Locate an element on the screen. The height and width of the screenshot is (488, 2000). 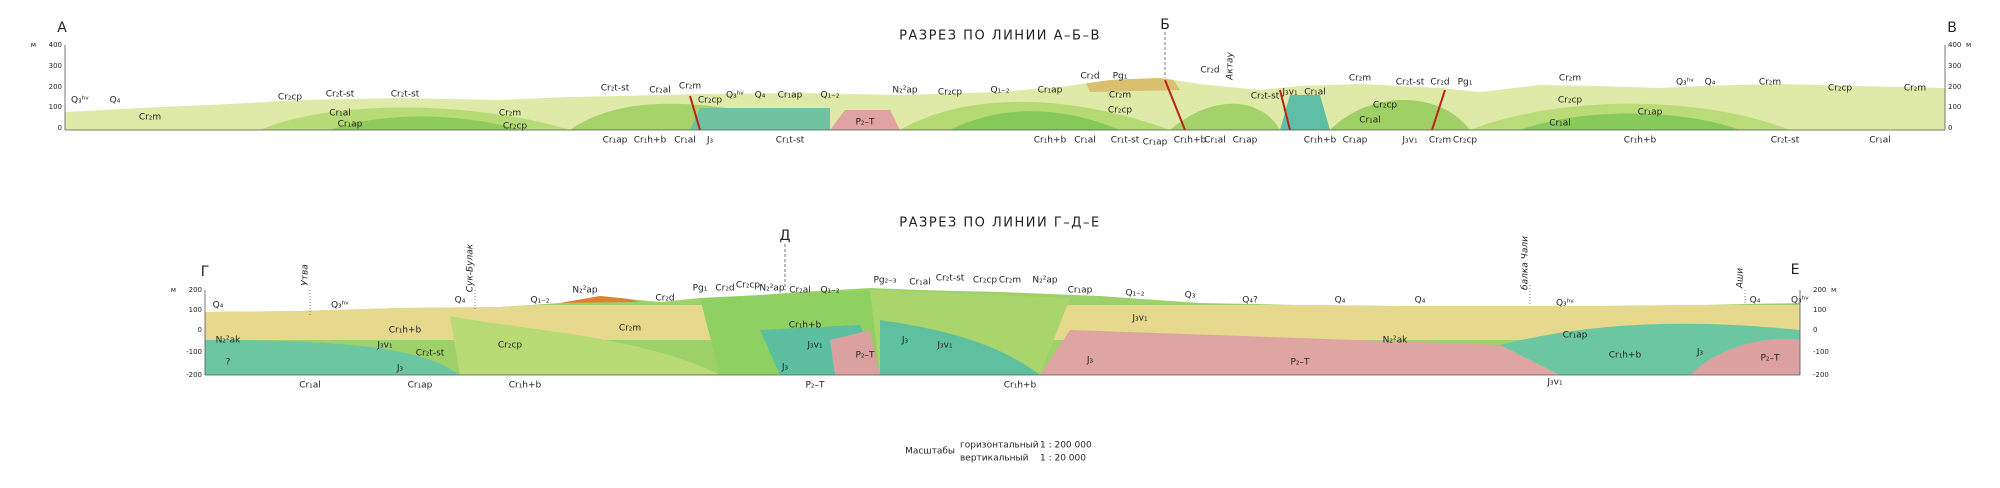
point-label: Б is located at coordinates (1165, 25).